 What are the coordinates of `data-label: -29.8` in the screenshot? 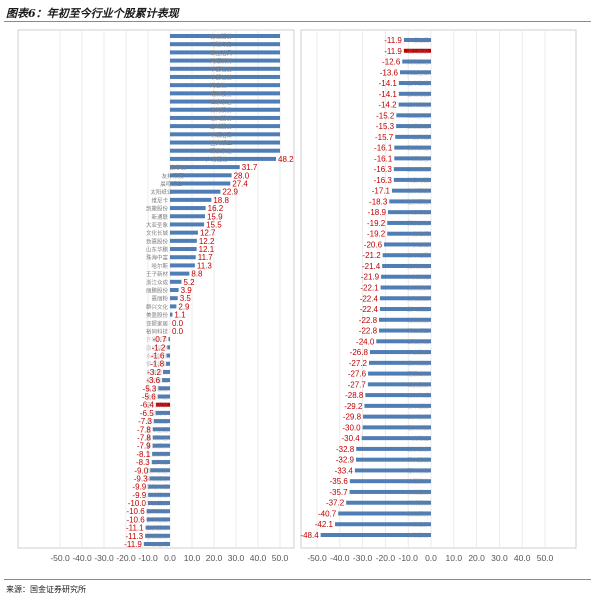 It's located at (352, 417).